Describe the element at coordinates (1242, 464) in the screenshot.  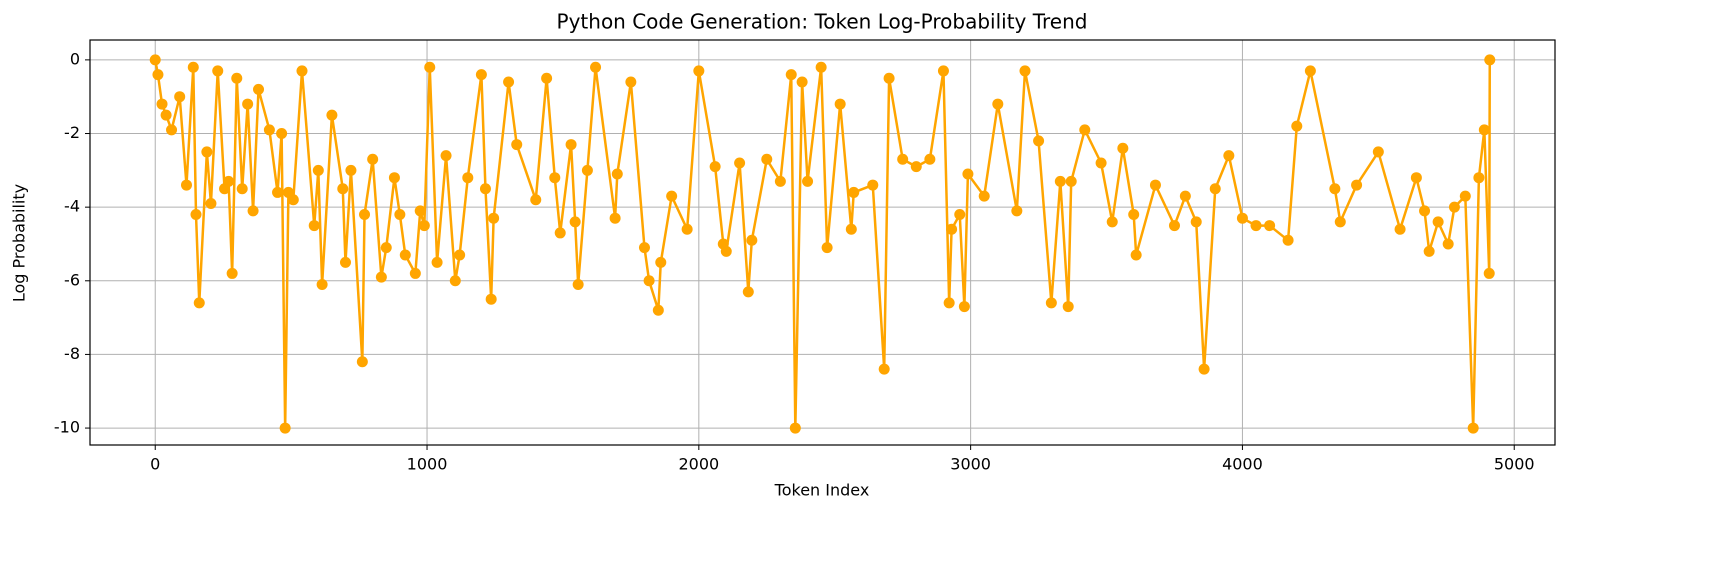
I see `x-tick-label: 4000` at that location.